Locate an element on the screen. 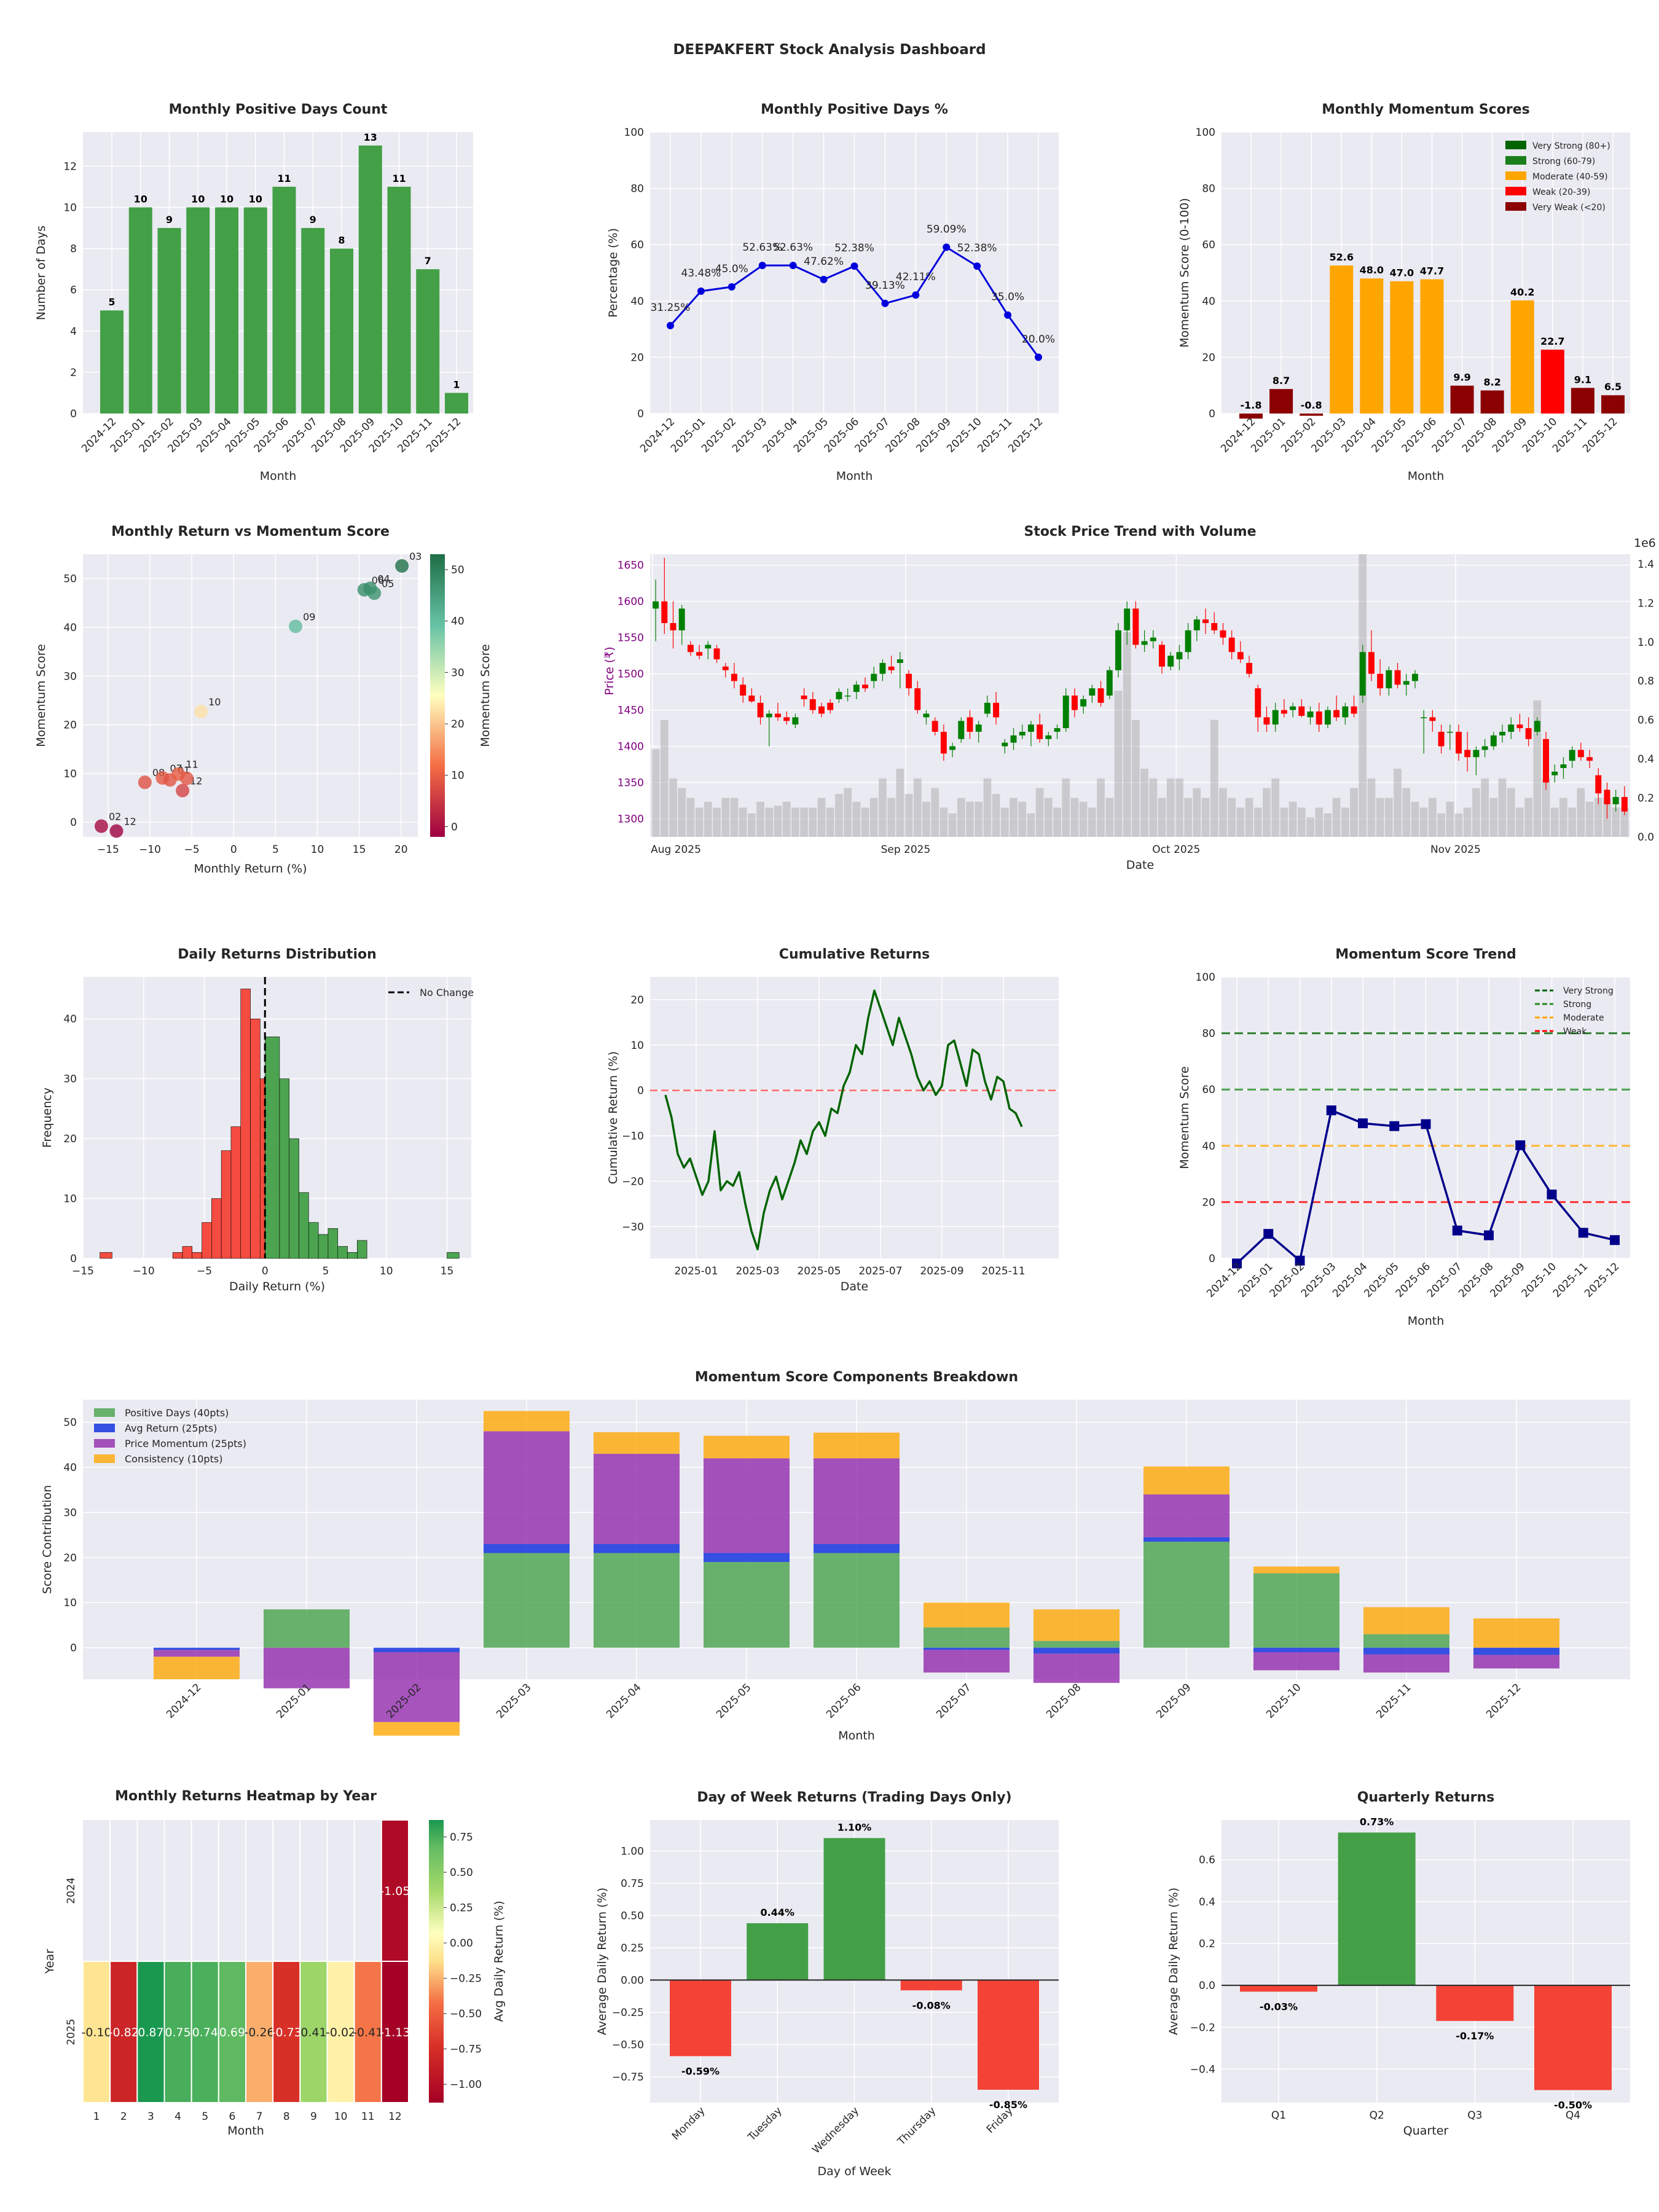 The image size is (1659, 2212). y-tick-label: 1650 is located at coordinates (631, 566).